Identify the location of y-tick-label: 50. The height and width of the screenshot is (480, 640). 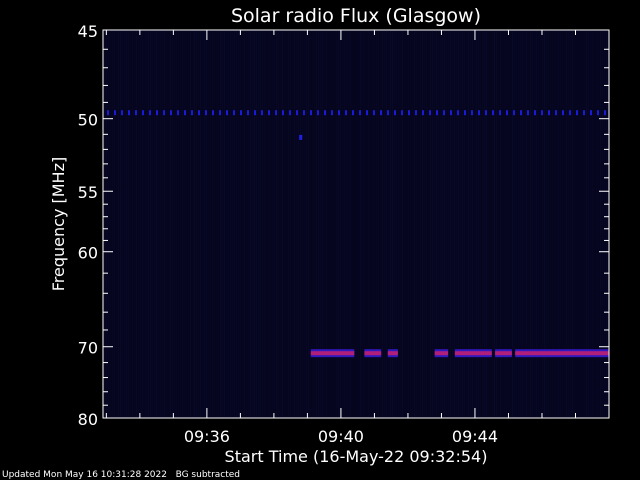
(88, 120).